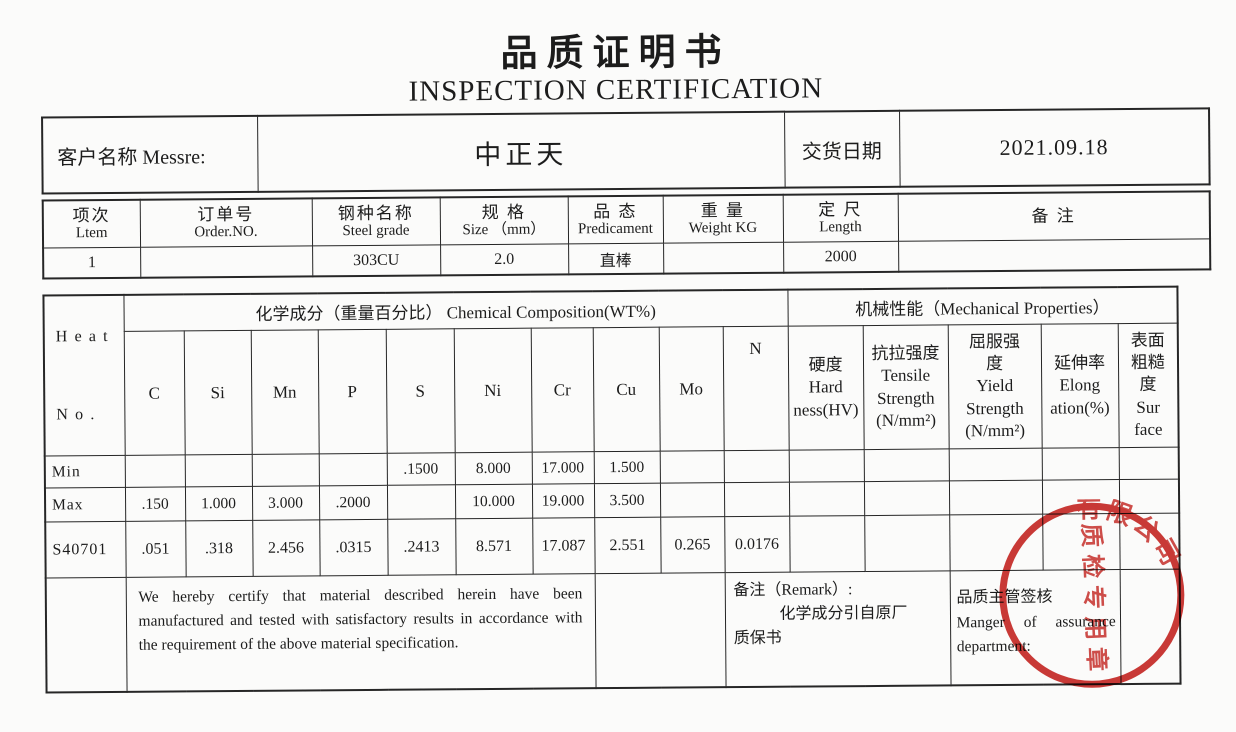 The width and height of the screenshot is (1236, 732). What do you see at coordinates (792, 590) in the screenshot?
I see `remark-label: 备注（Remark）:` at bounding box center [792, 590].